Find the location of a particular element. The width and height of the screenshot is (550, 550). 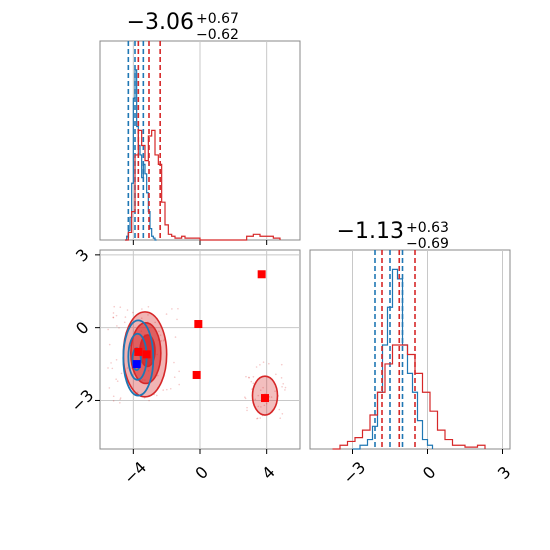

joint-blue-marker is located at coordinates (136, 364).